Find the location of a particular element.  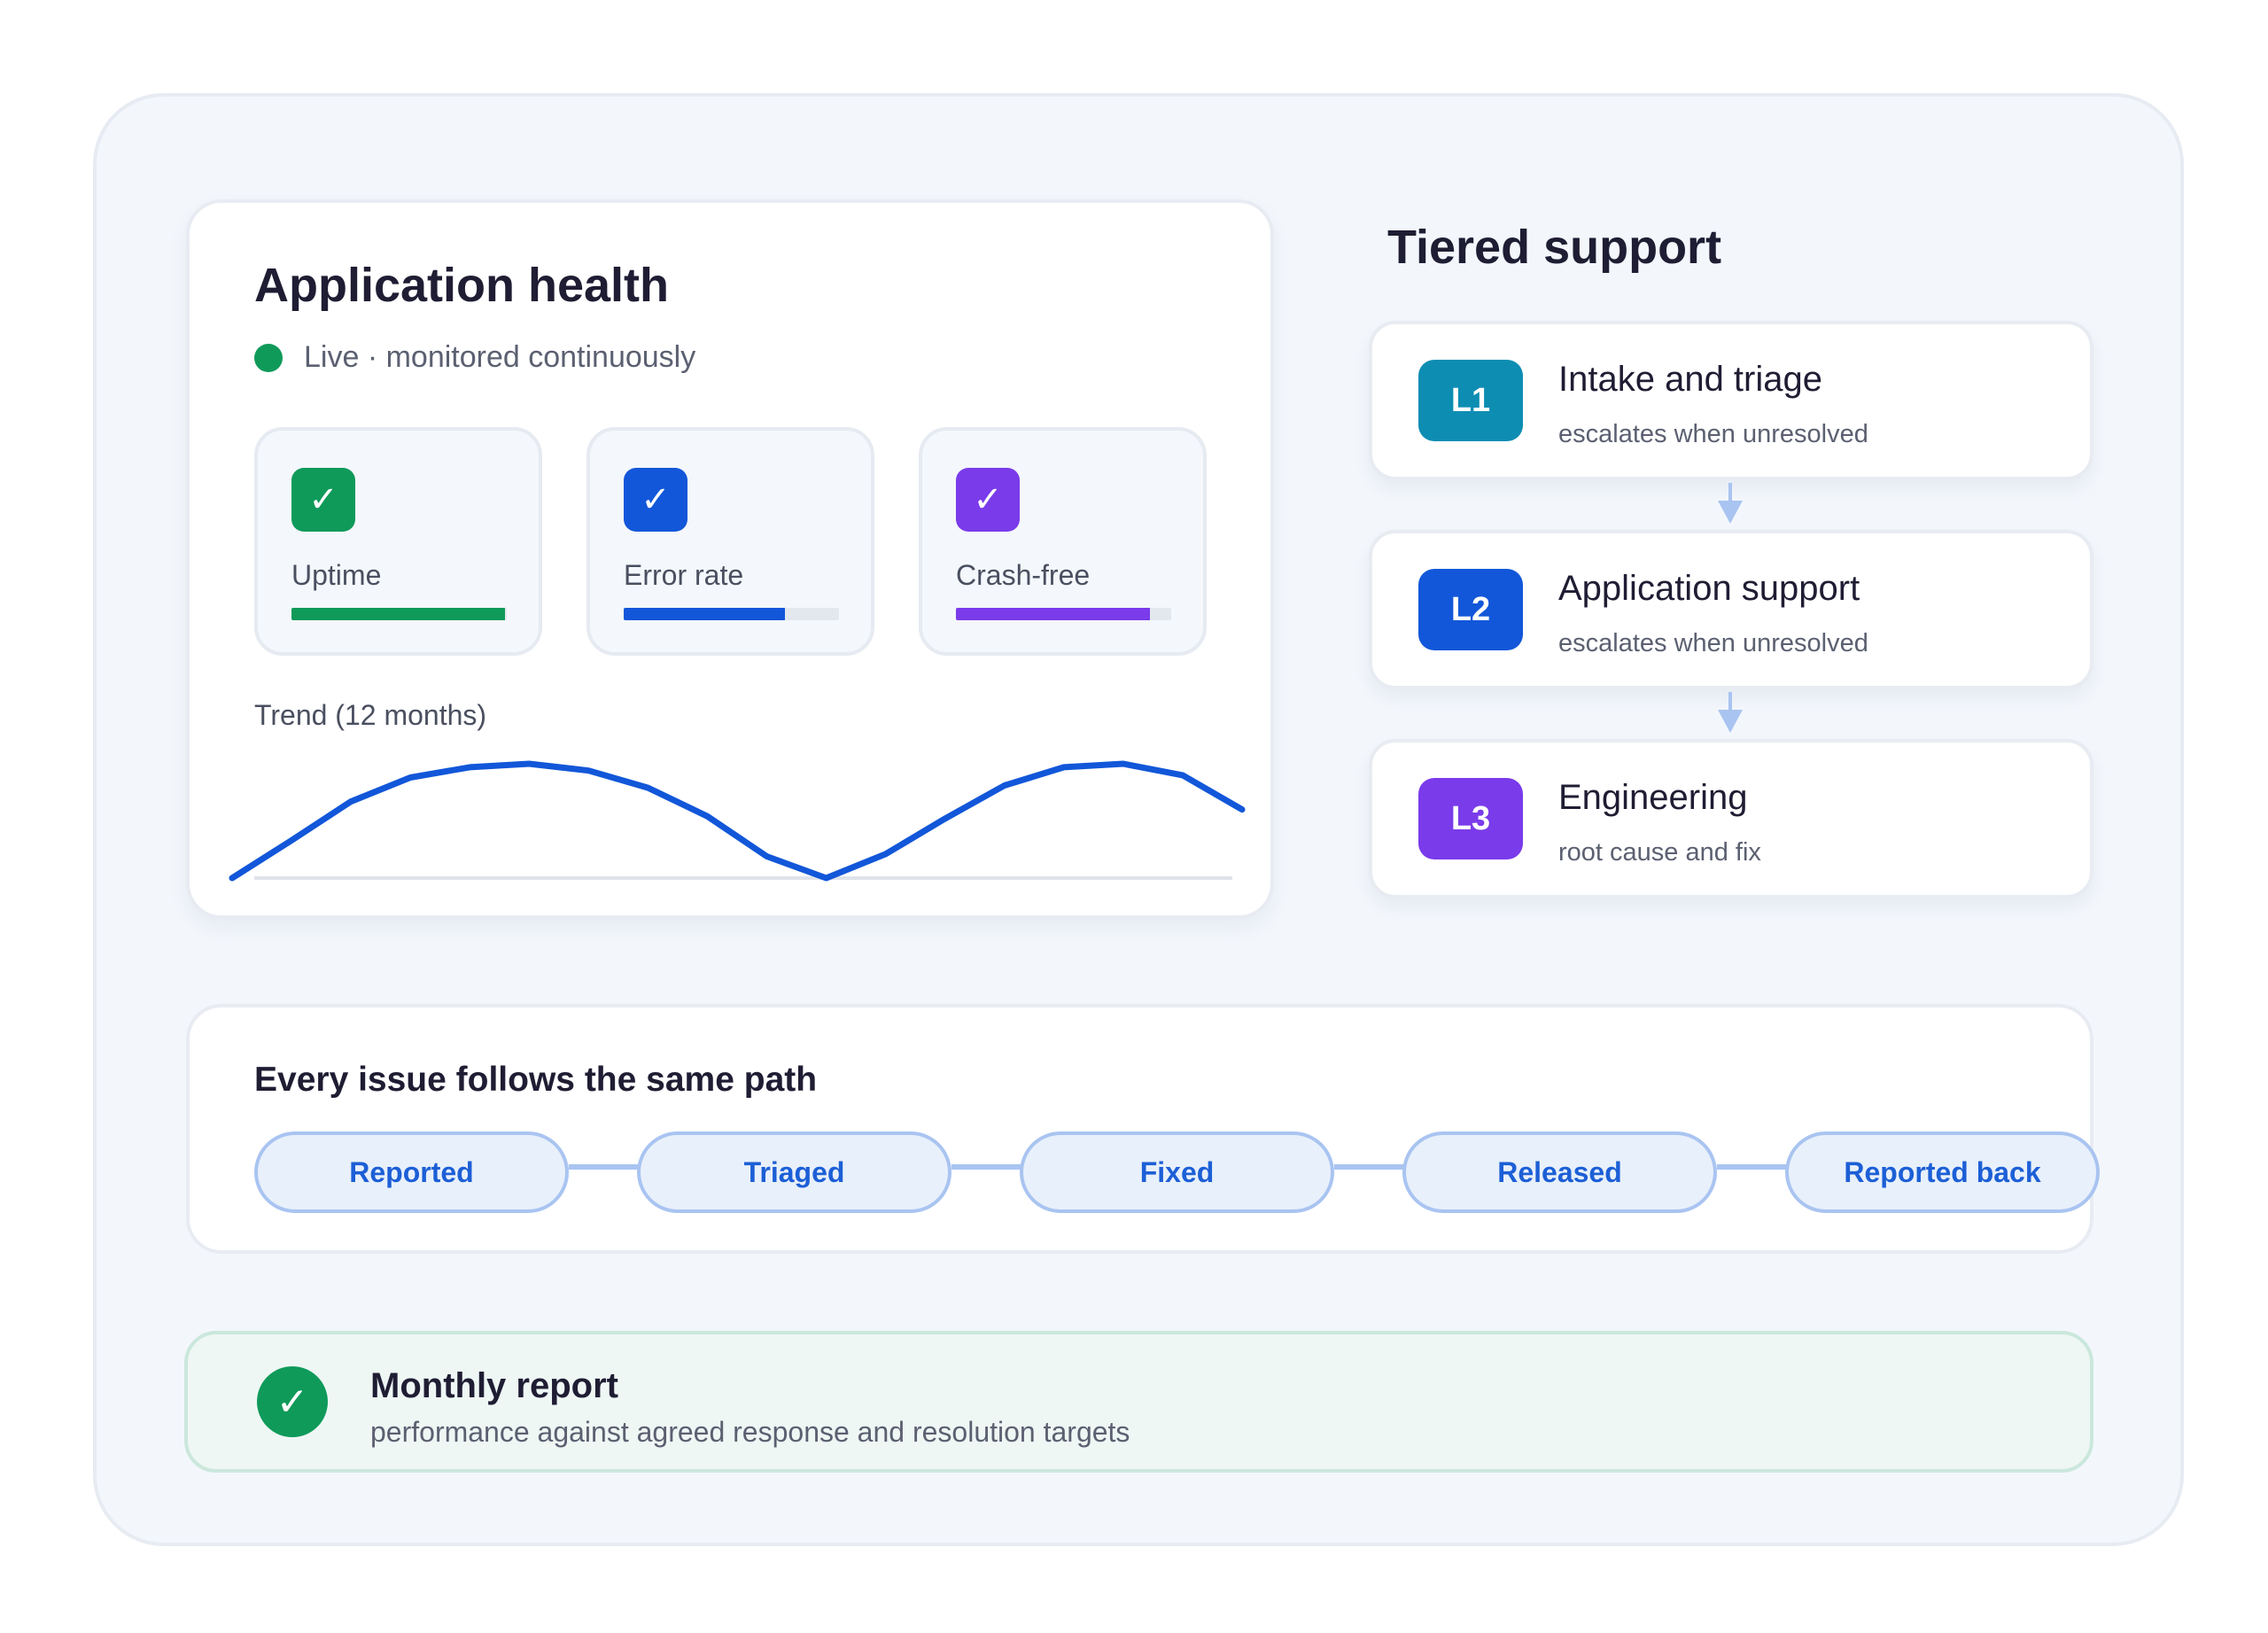

live-status-text: Live · monitored continuously is located at coordinates (500, 357).